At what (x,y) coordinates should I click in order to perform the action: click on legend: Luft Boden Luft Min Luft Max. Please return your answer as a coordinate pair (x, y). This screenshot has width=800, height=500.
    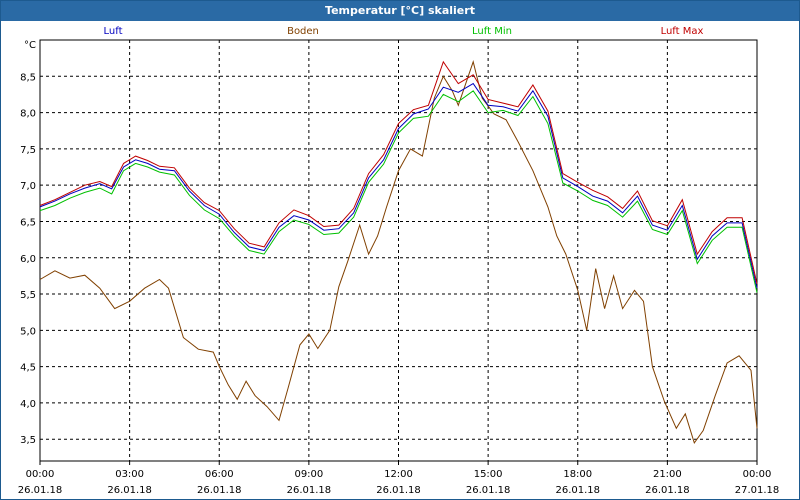
    Looking at the image, I should click on (404, 31).